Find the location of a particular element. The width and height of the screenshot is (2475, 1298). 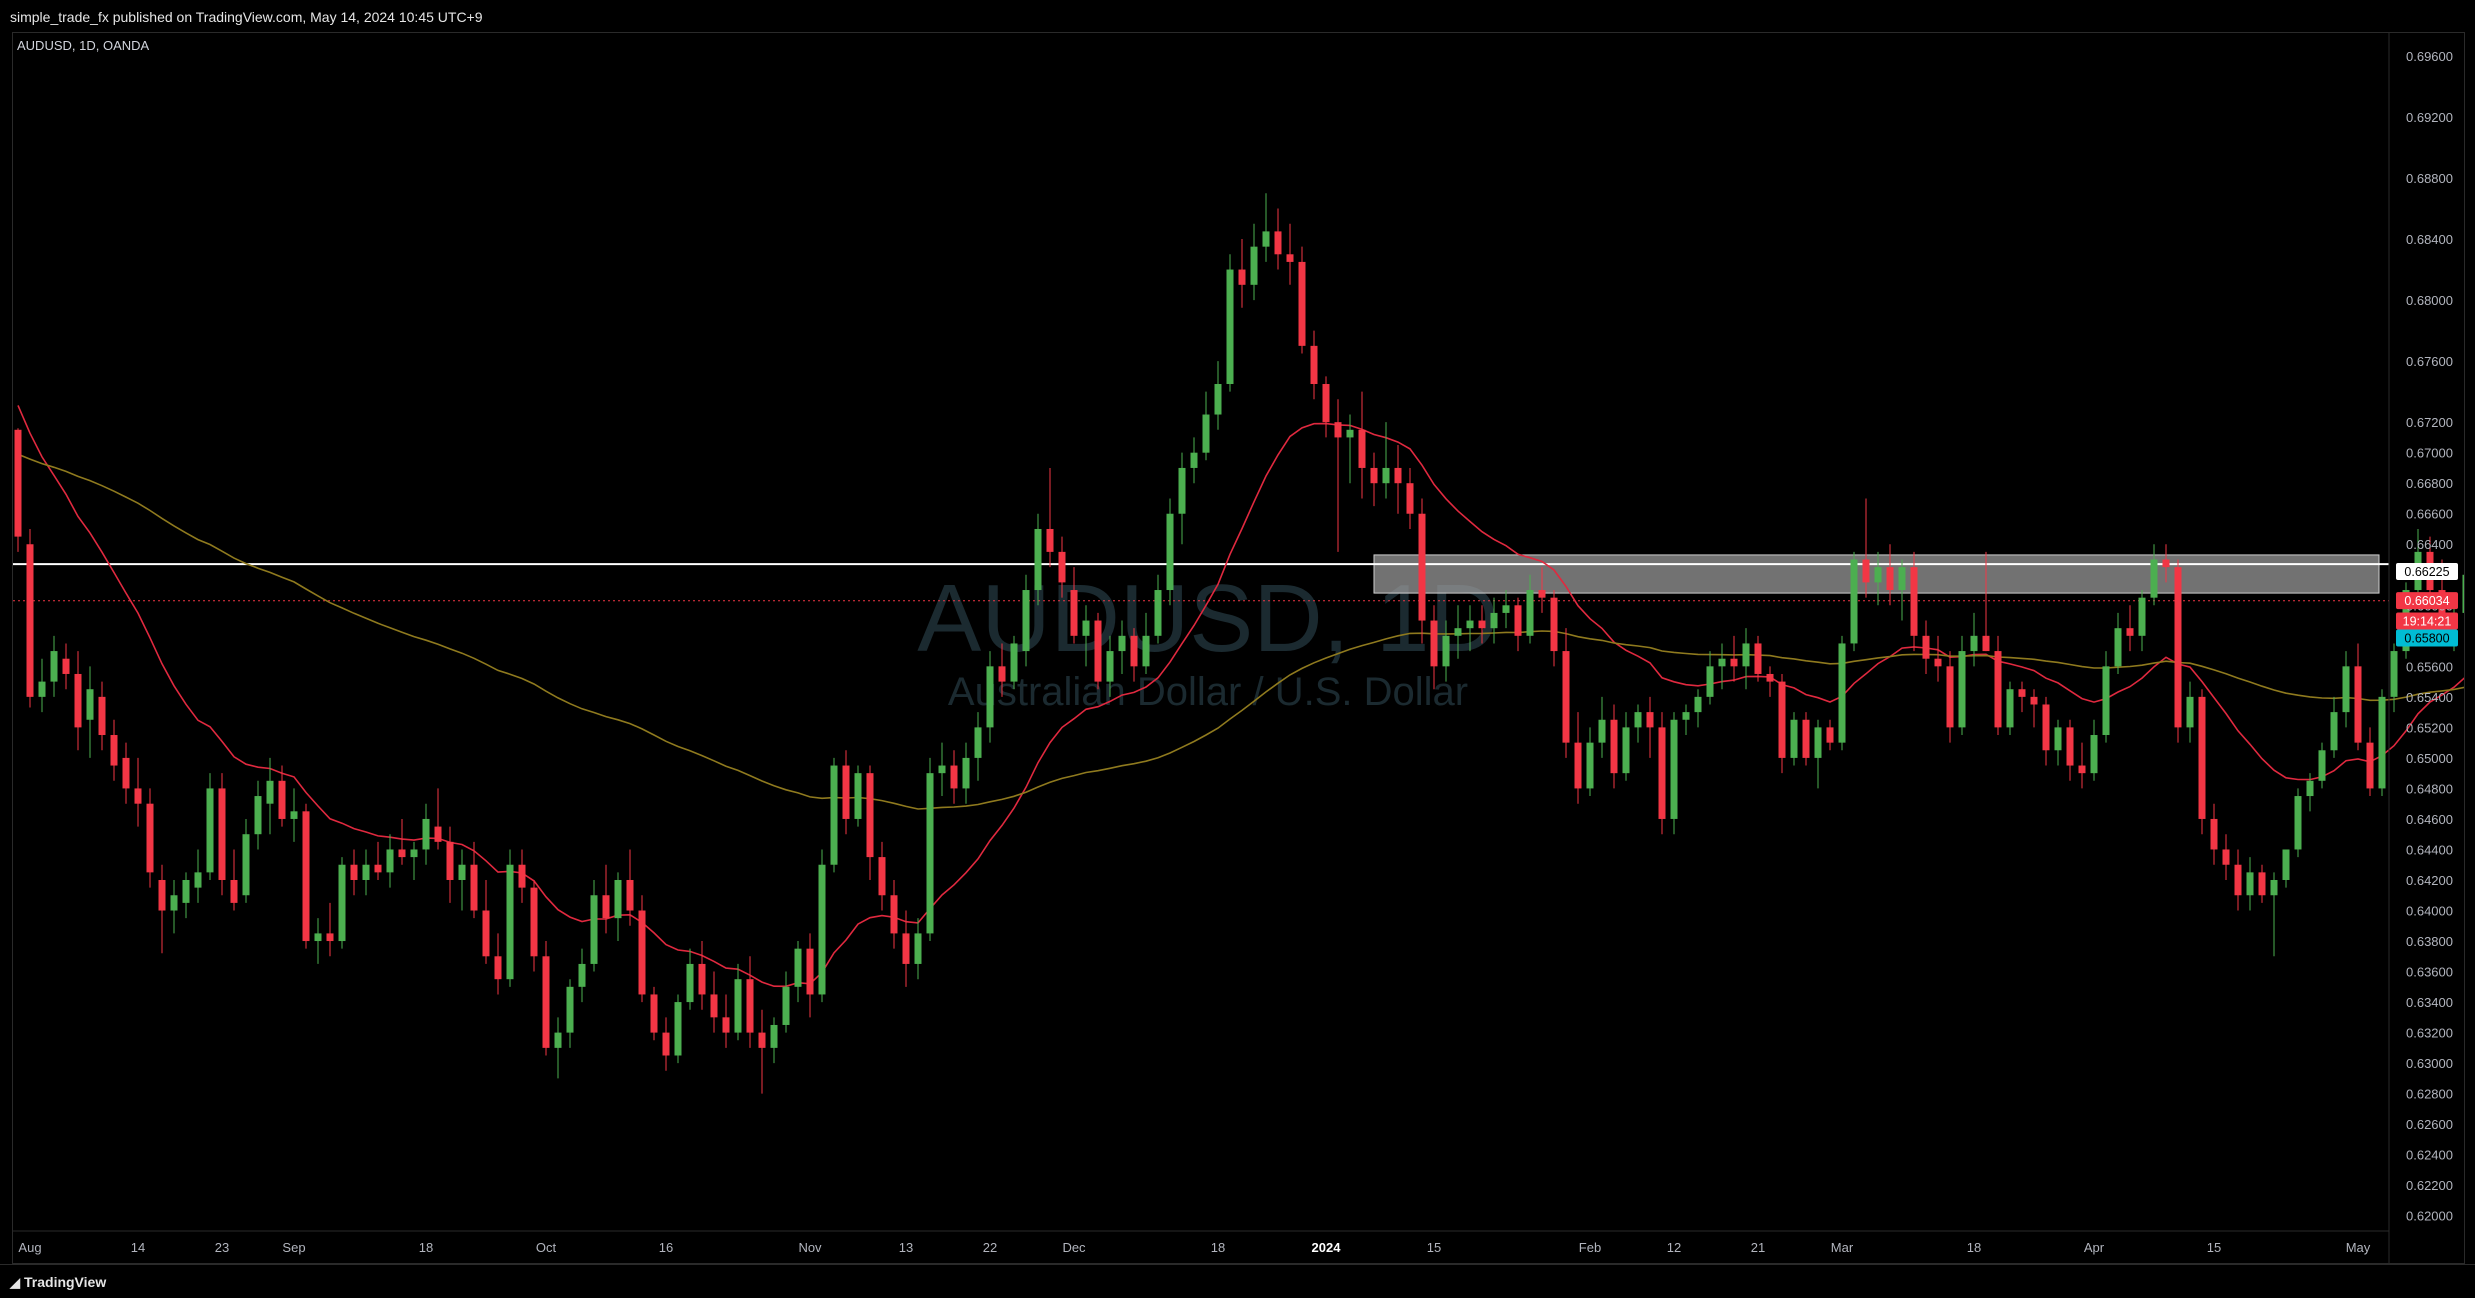

y-tick-label: 0.66800 is located at coordinates (2429, 483).